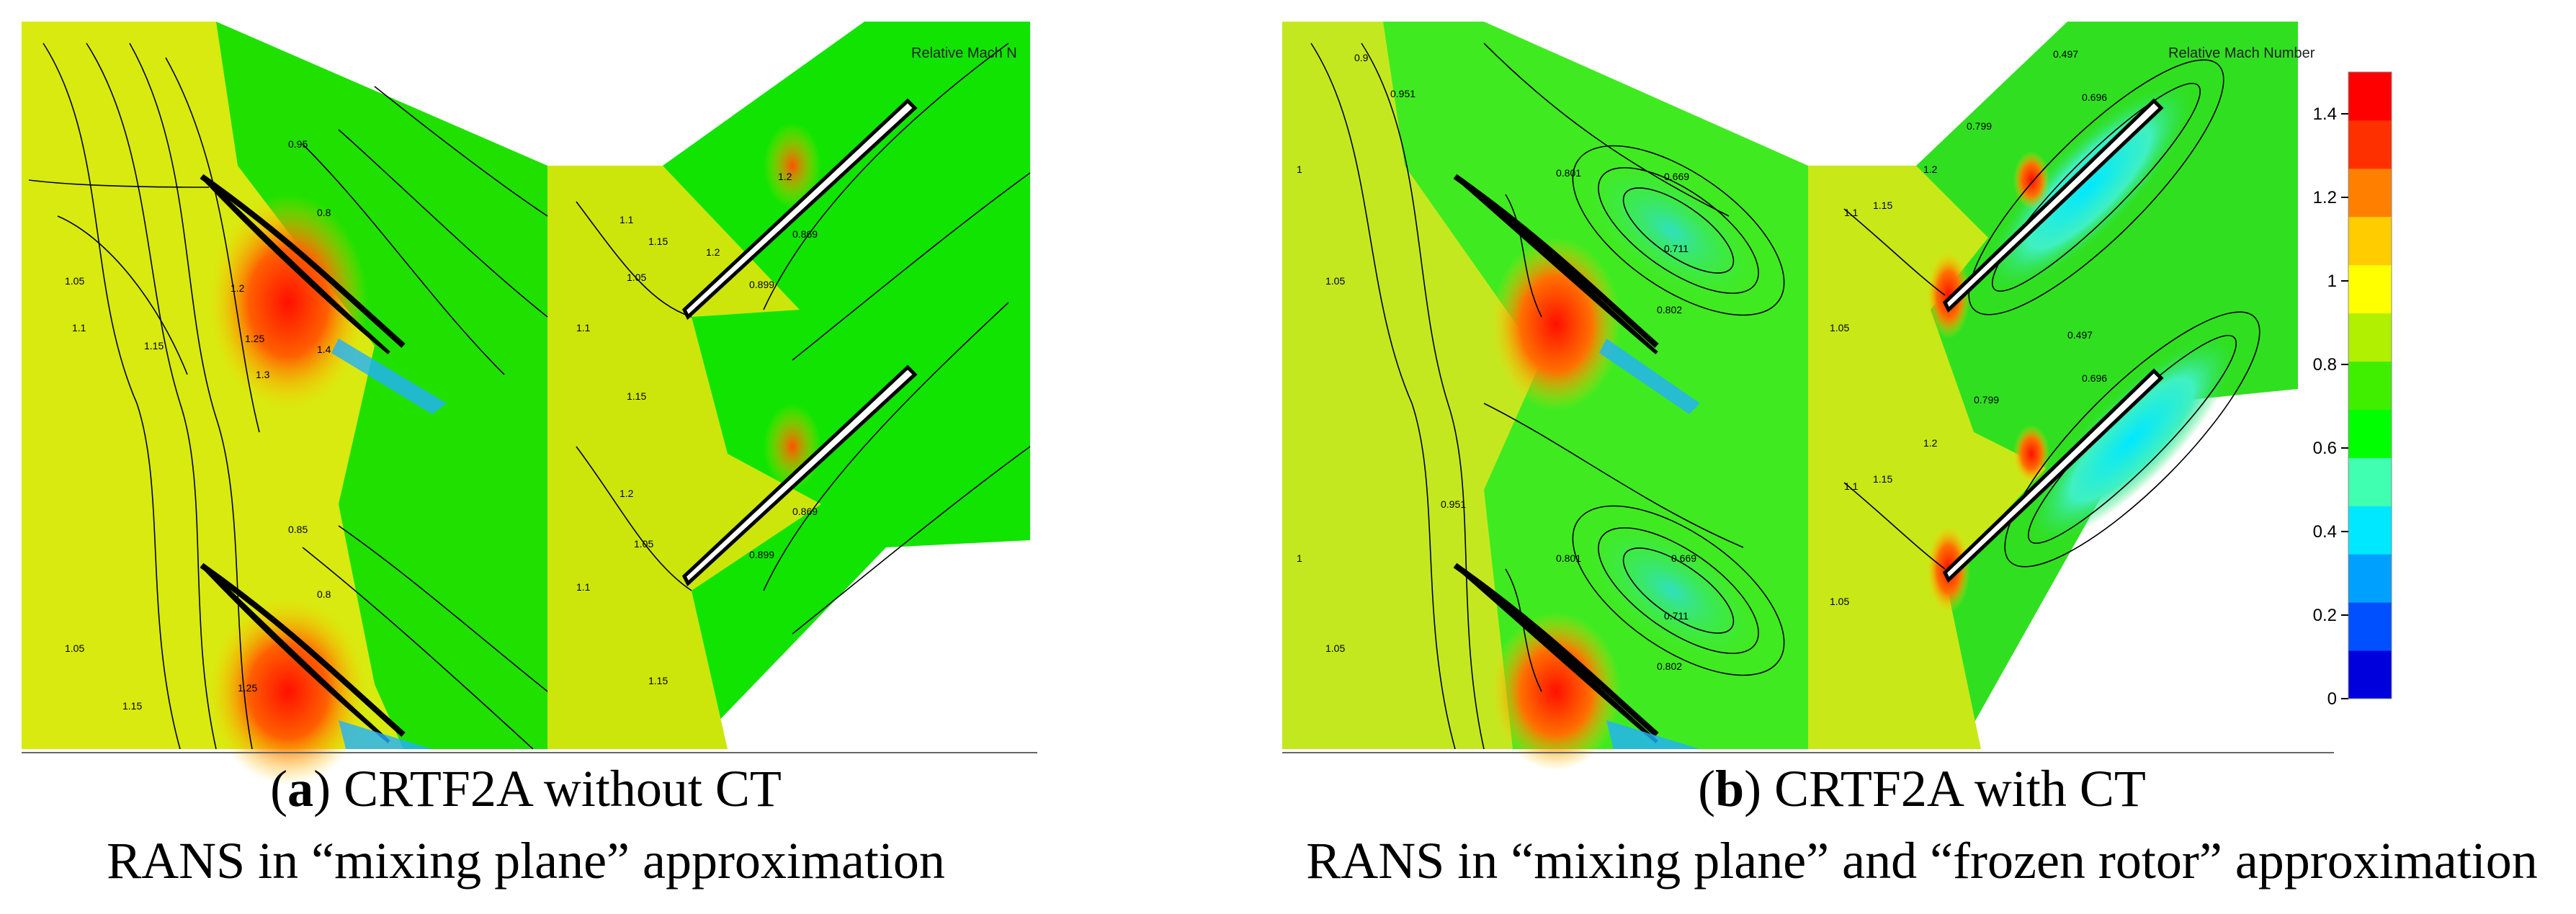  Describe the element at coordinates (2132, 439) in the screenshot. I see `cyan-zone-lower` at that location.